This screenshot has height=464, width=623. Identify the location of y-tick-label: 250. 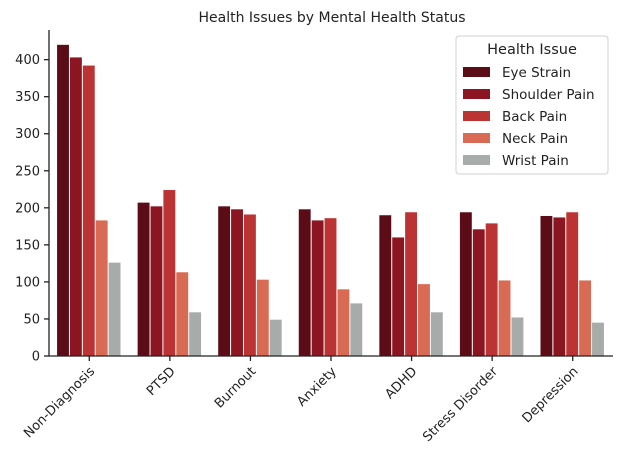
(27, 171).